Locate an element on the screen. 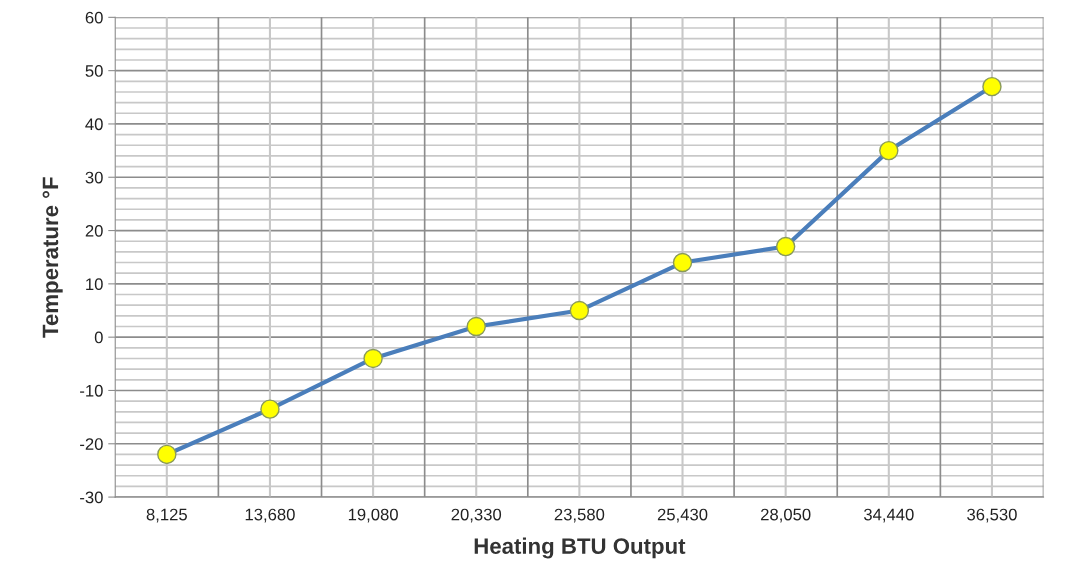 Image resolution: width=1067 pixels, height=578 pixels. y-tick-label: 30 is located at coordinates (94, 177).